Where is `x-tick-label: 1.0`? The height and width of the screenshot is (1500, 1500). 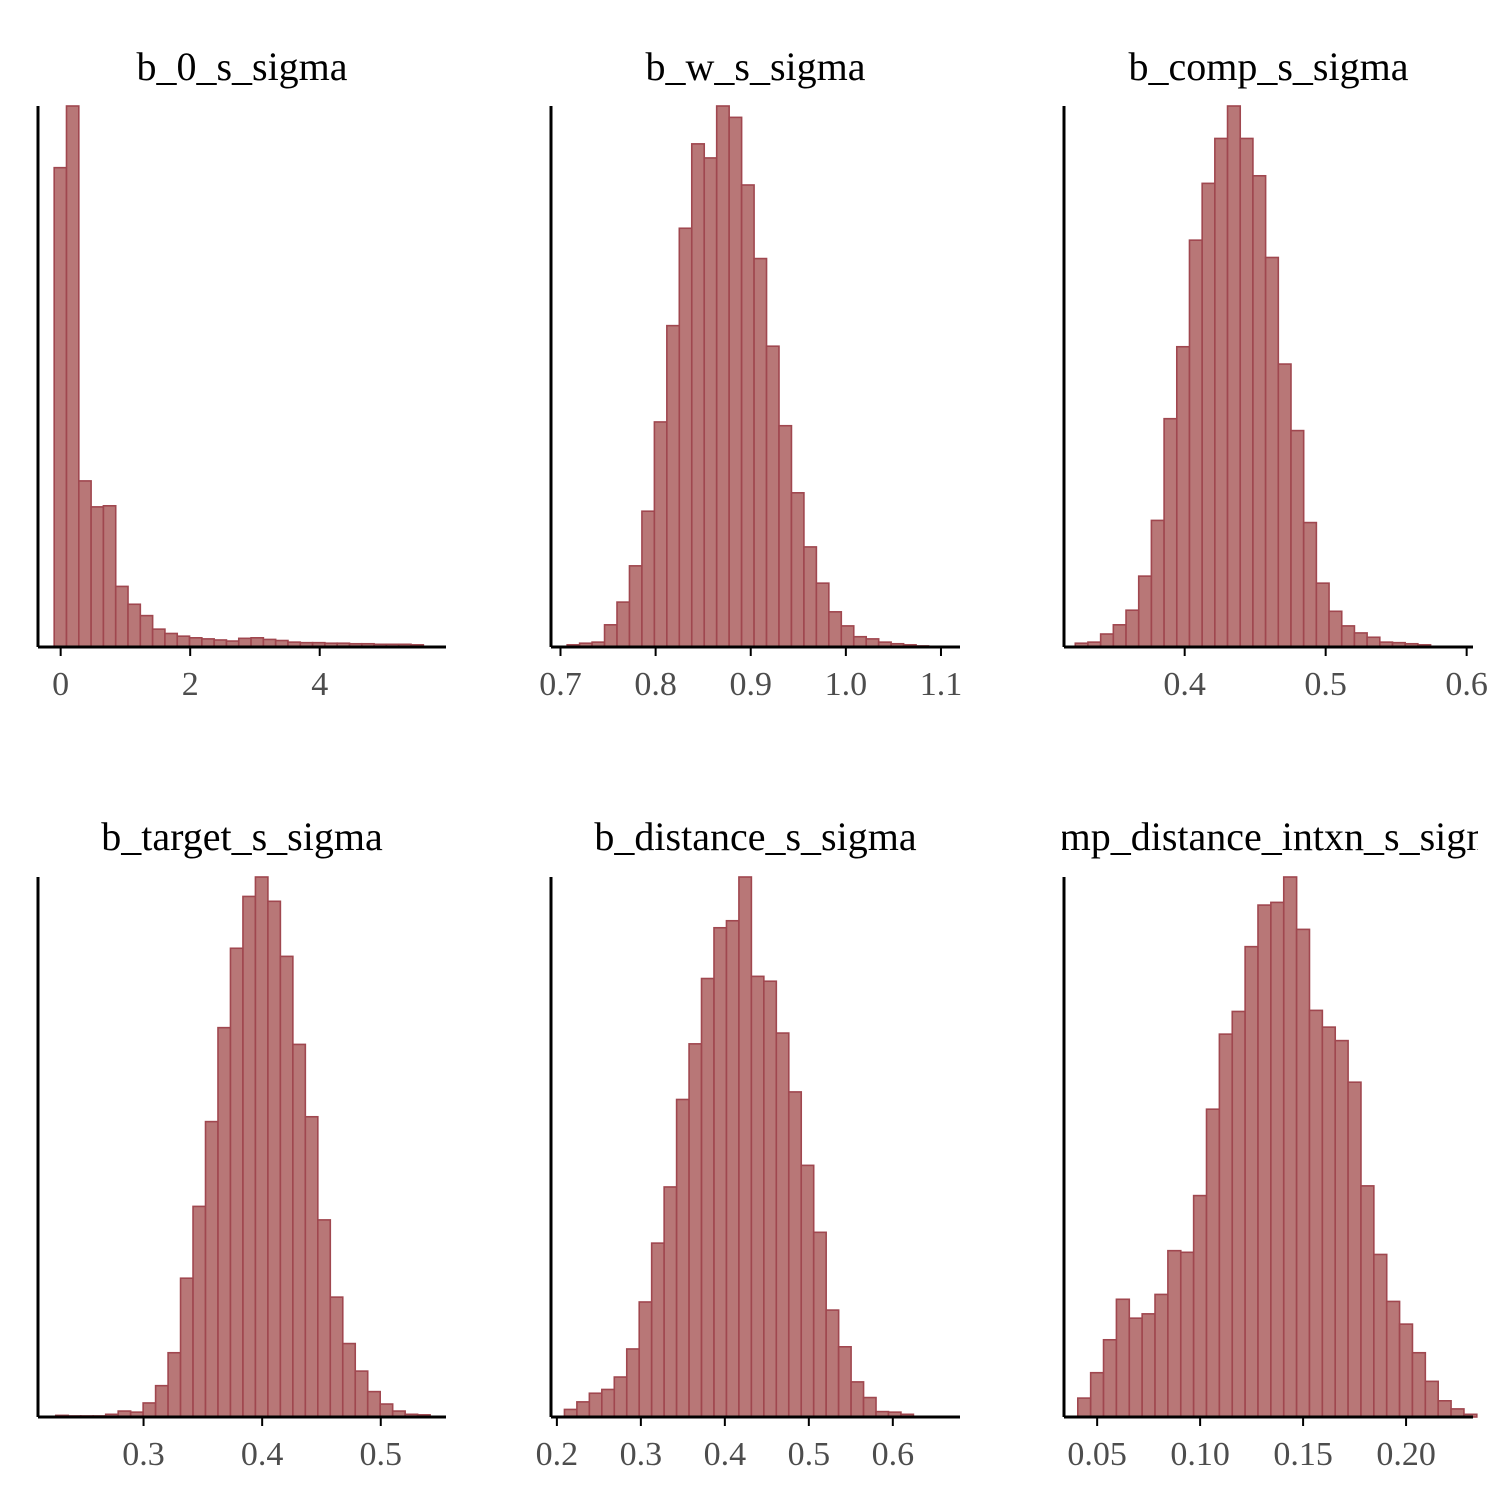
x-tick-label: 1.0 is located at coordinates (846, 684).